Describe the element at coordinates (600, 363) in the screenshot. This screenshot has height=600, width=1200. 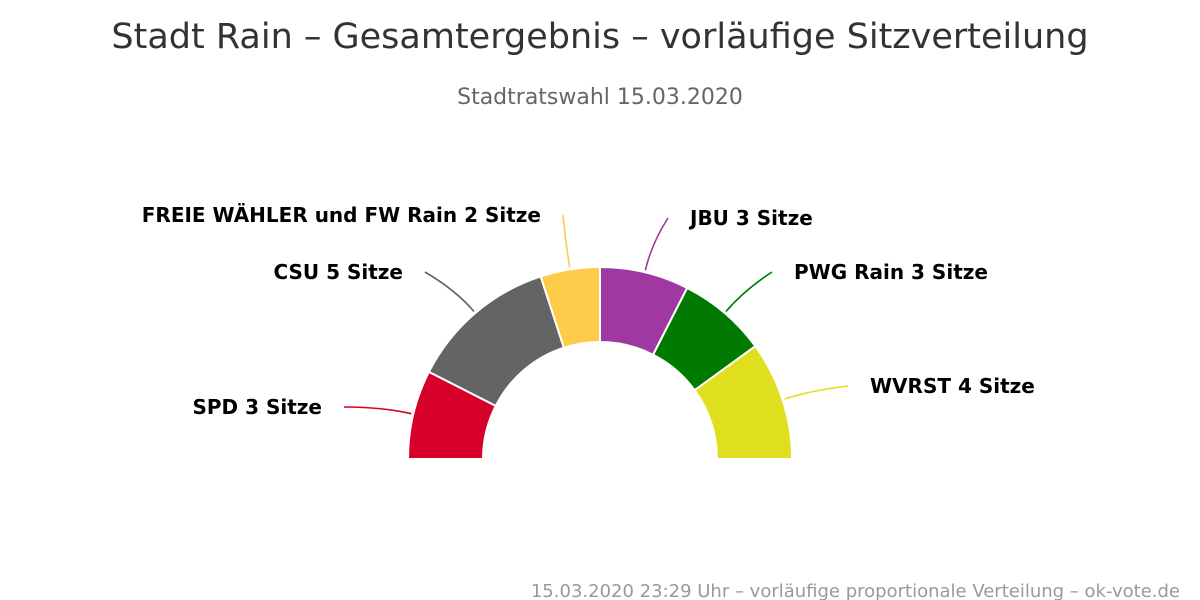
I see `slices-group` at that location.